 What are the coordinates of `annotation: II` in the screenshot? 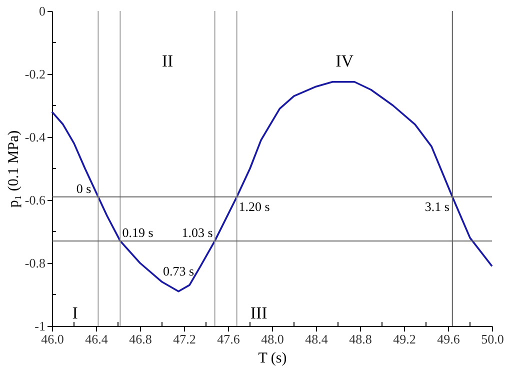 It's located at (168, 60).